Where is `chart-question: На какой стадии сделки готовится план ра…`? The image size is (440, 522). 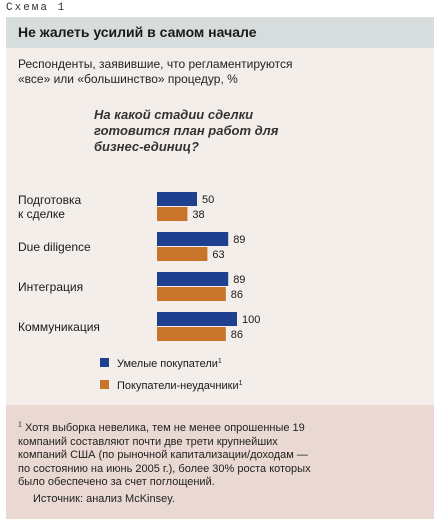
chart-question: На какой стадии сделки готовится план ра… is located at coordinates (186, 130).